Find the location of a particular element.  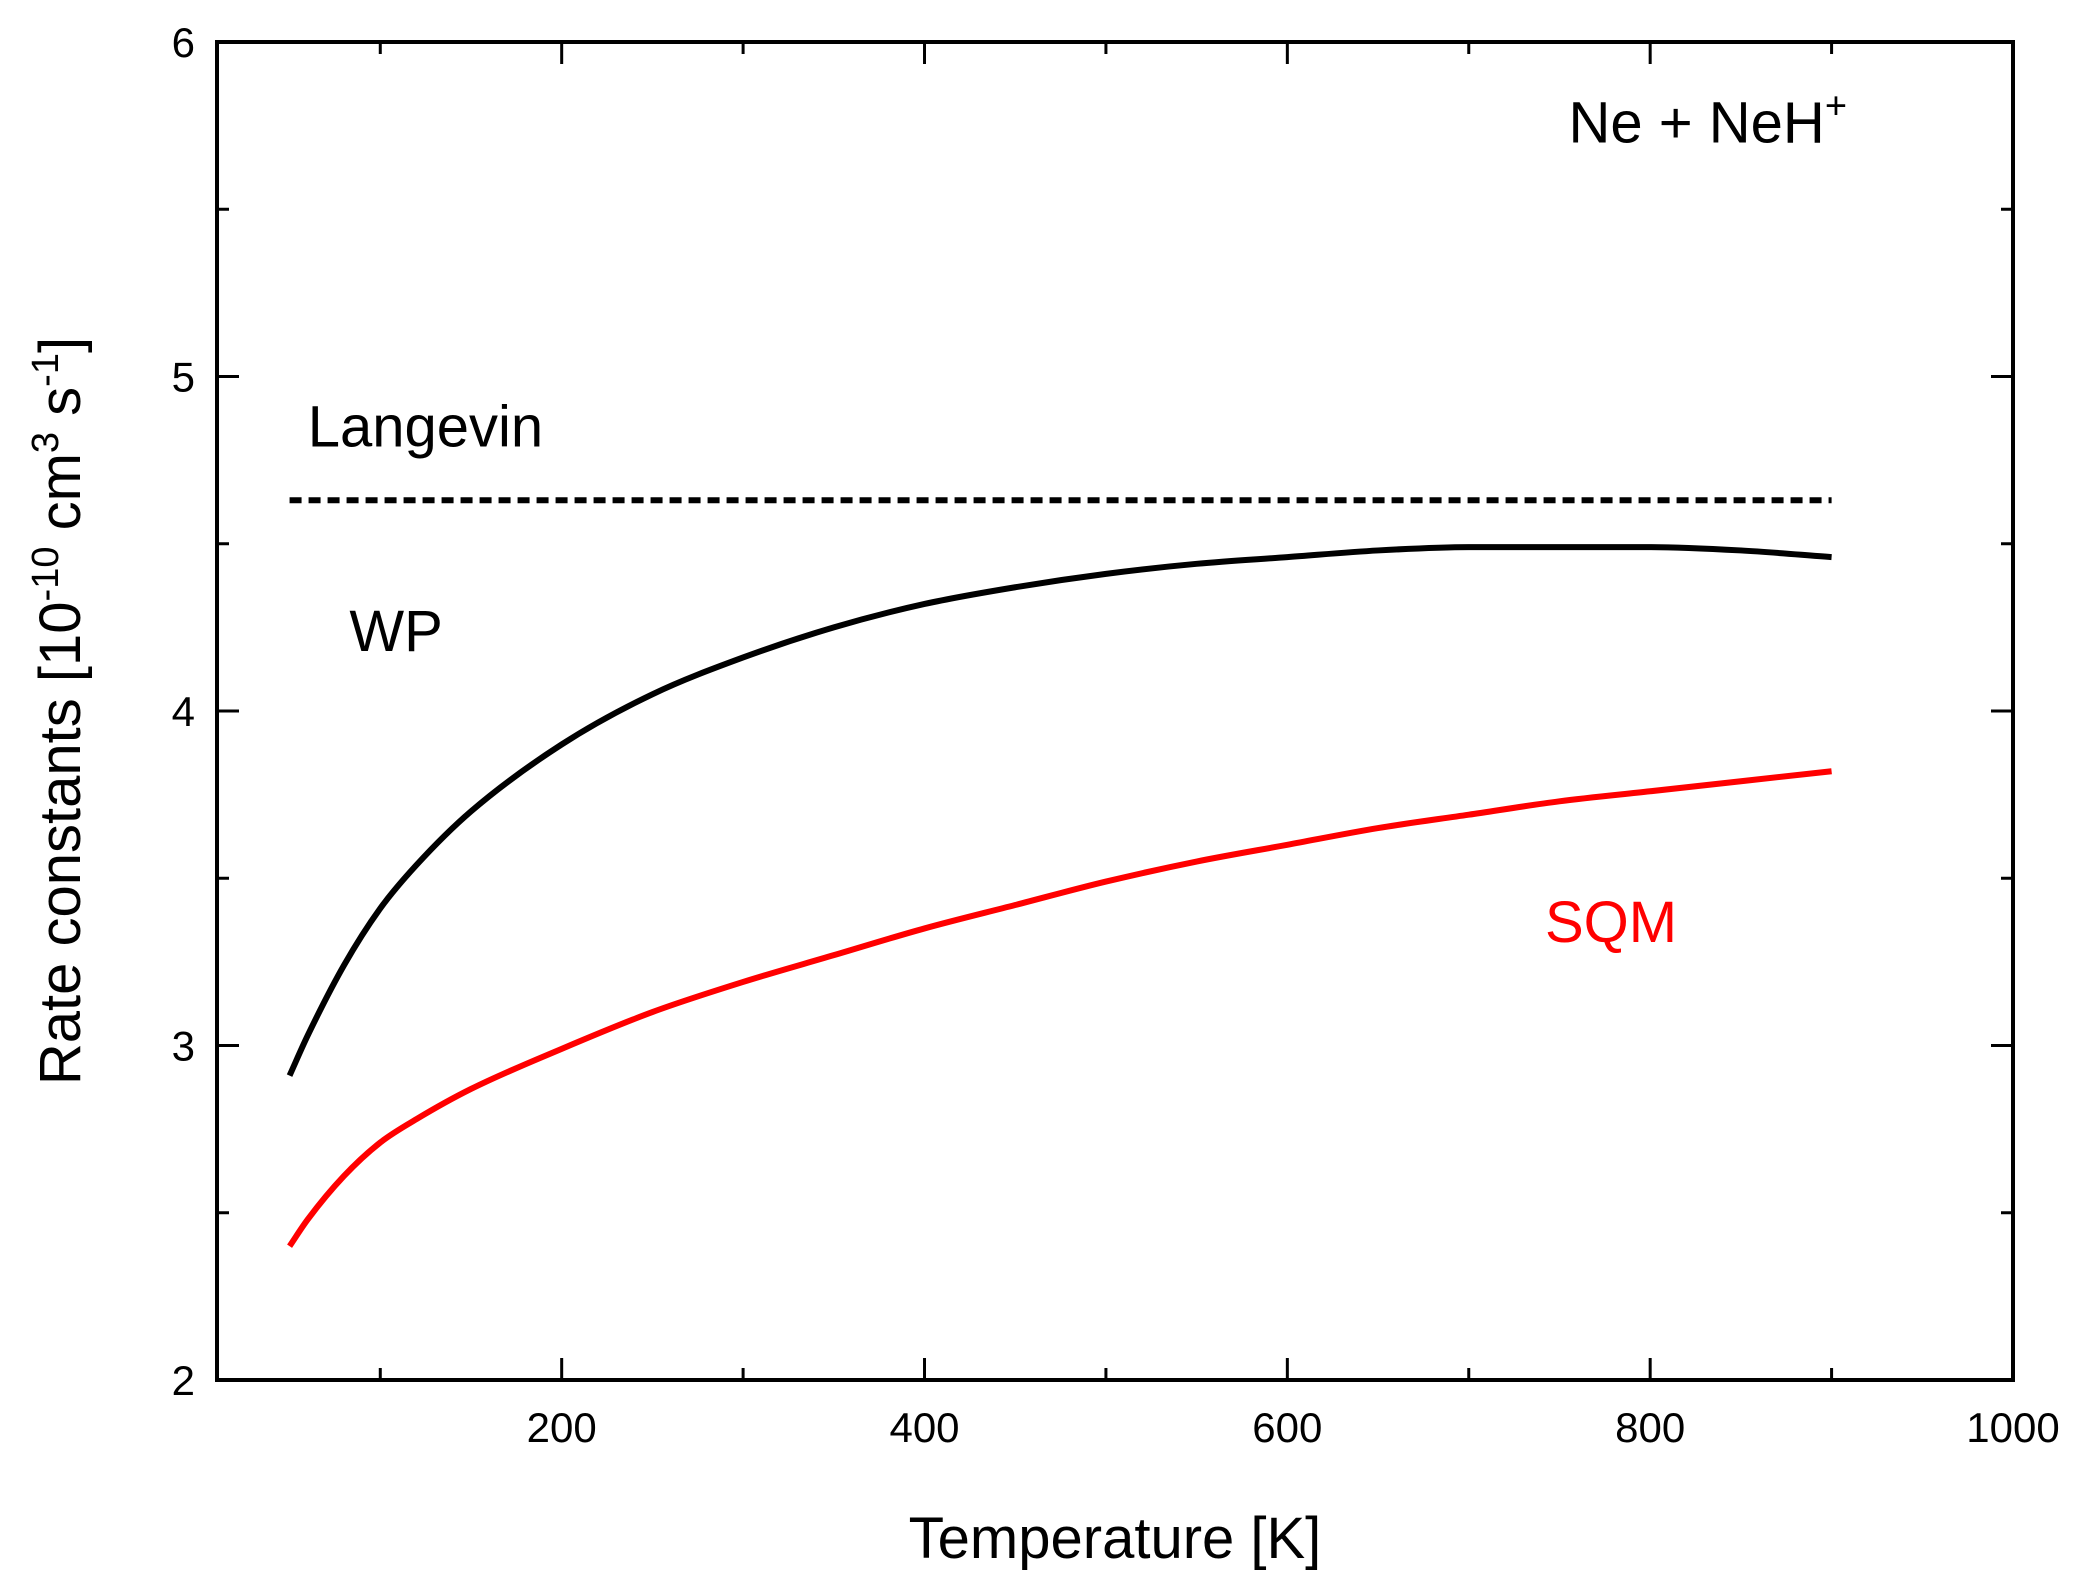

y-title-prefix: Rate constants [10 is located at coordinates (60, 843).